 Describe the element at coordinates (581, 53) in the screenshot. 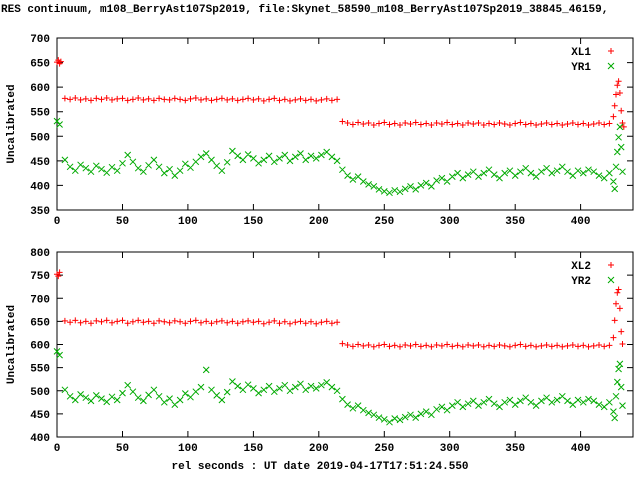

I see `legend-label-XL1: XL1` at that location.